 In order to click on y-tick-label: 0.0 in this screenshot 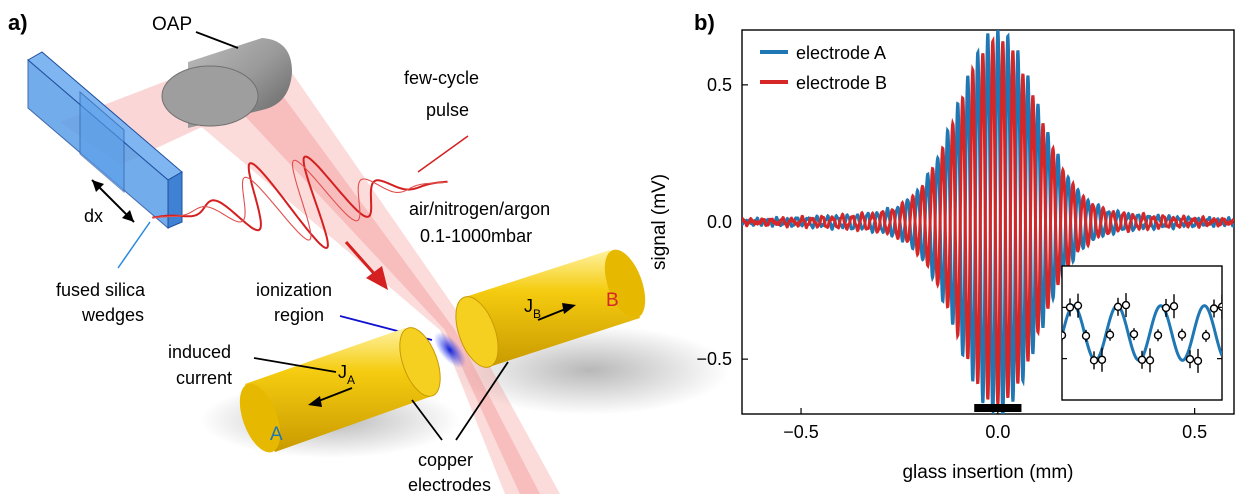, I will do `click(719, 222)`.